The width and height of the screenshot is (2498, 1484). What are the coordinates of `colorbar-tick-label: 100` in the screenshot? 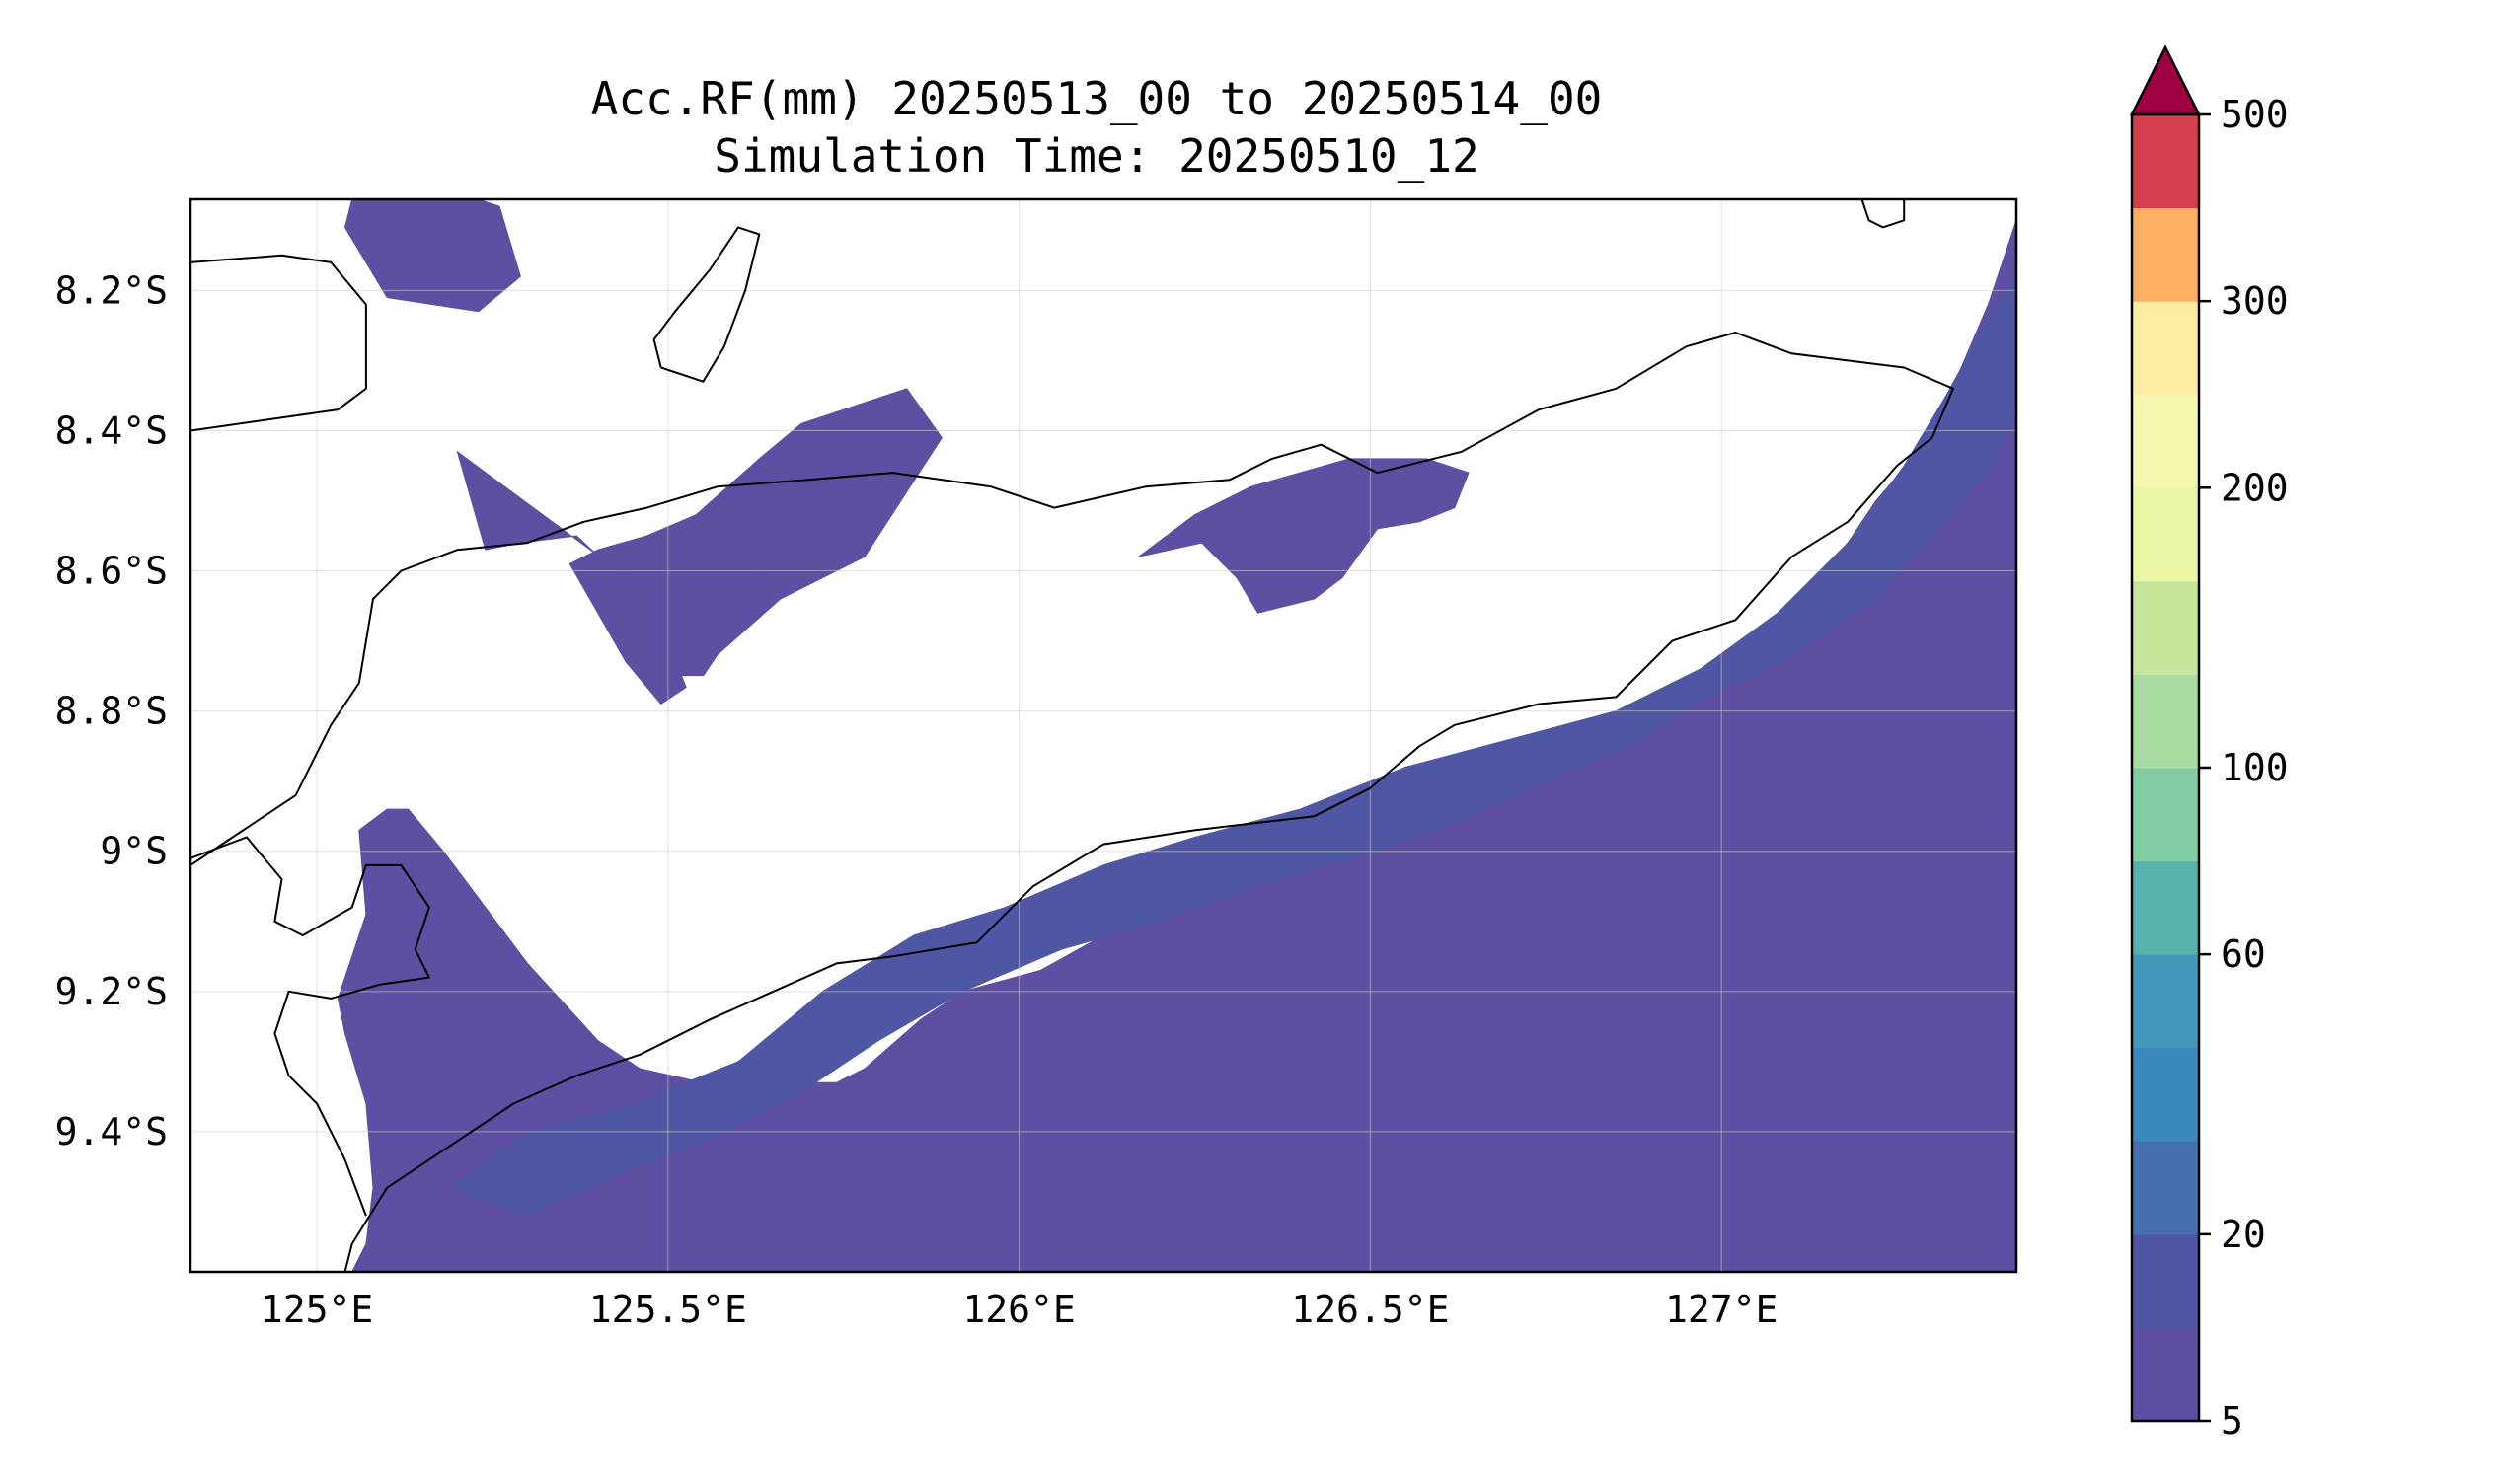 It's located at (2255, 767).